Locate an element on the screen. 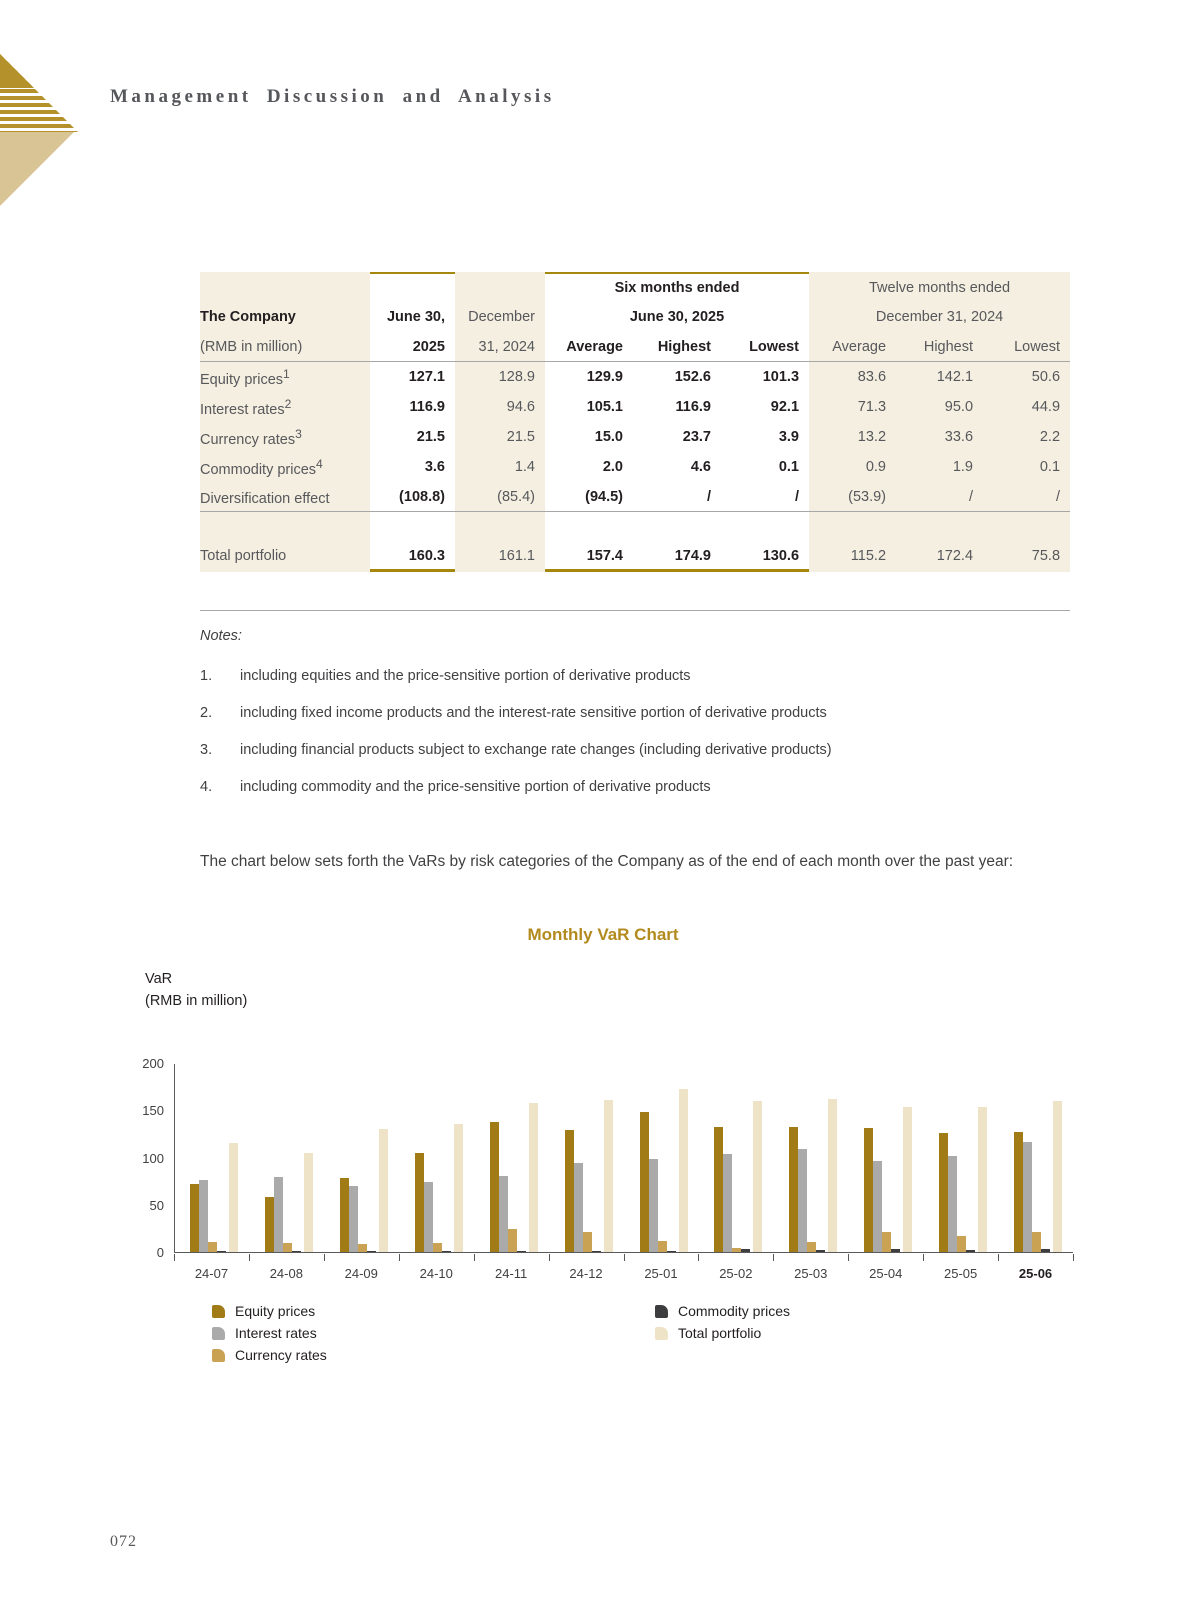 The image size is (1190, 1615). row-label: Diversification effect is located at coordinates (265, 498).